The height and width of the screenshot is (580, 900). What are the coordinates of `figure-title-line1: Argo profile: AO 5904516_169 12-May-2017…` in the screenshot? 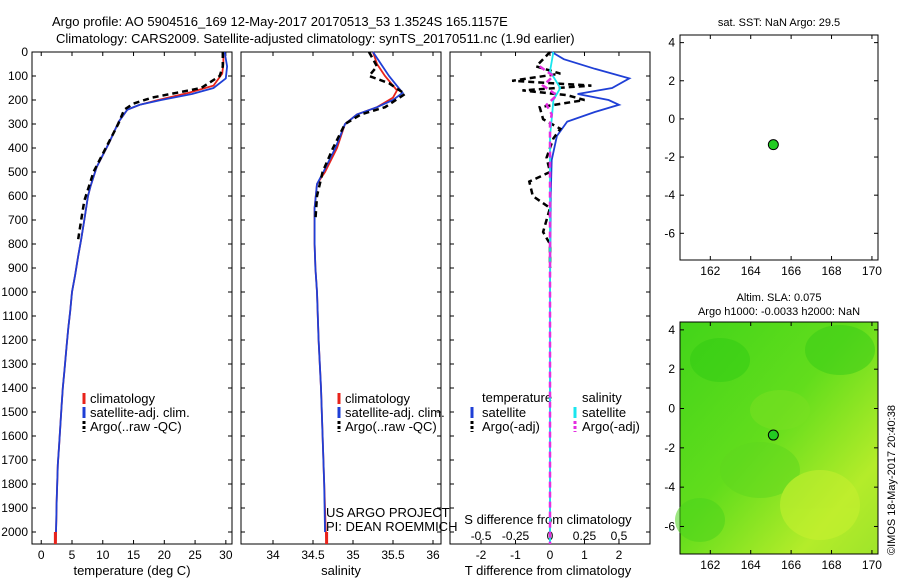 It's located at (280, 21).